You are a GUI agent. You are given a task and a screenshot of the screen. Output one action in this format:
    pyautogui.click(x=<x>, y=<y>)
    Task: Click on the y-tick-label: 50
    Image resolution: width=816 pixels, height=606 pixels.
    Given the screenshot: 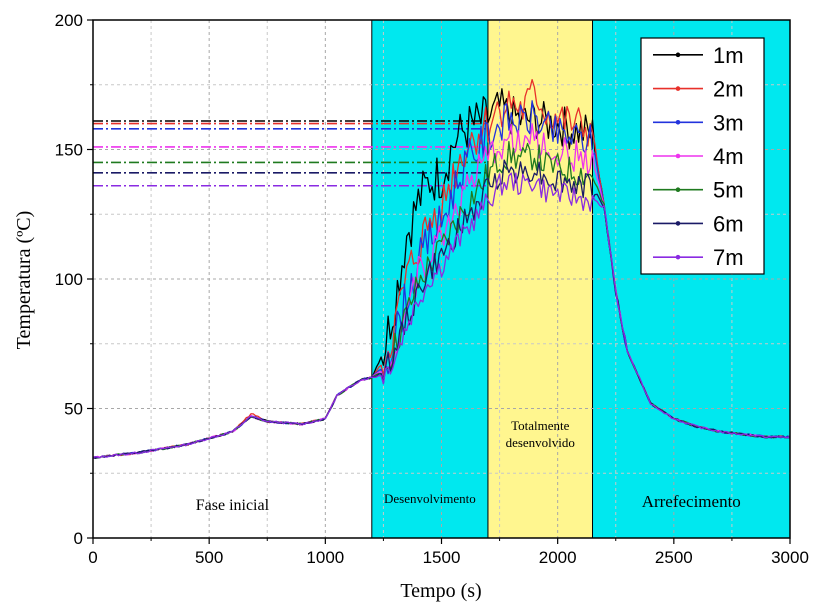 What is the action you would take?
    pyautogui.click(x=73, y=409)
    